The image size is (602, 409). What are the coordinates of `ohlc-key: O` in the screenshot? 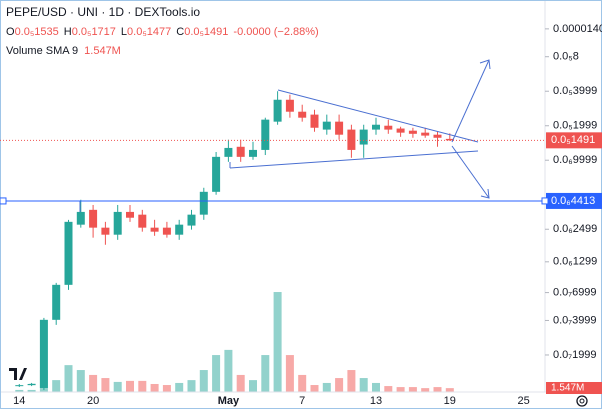 It's located at (10, 32).